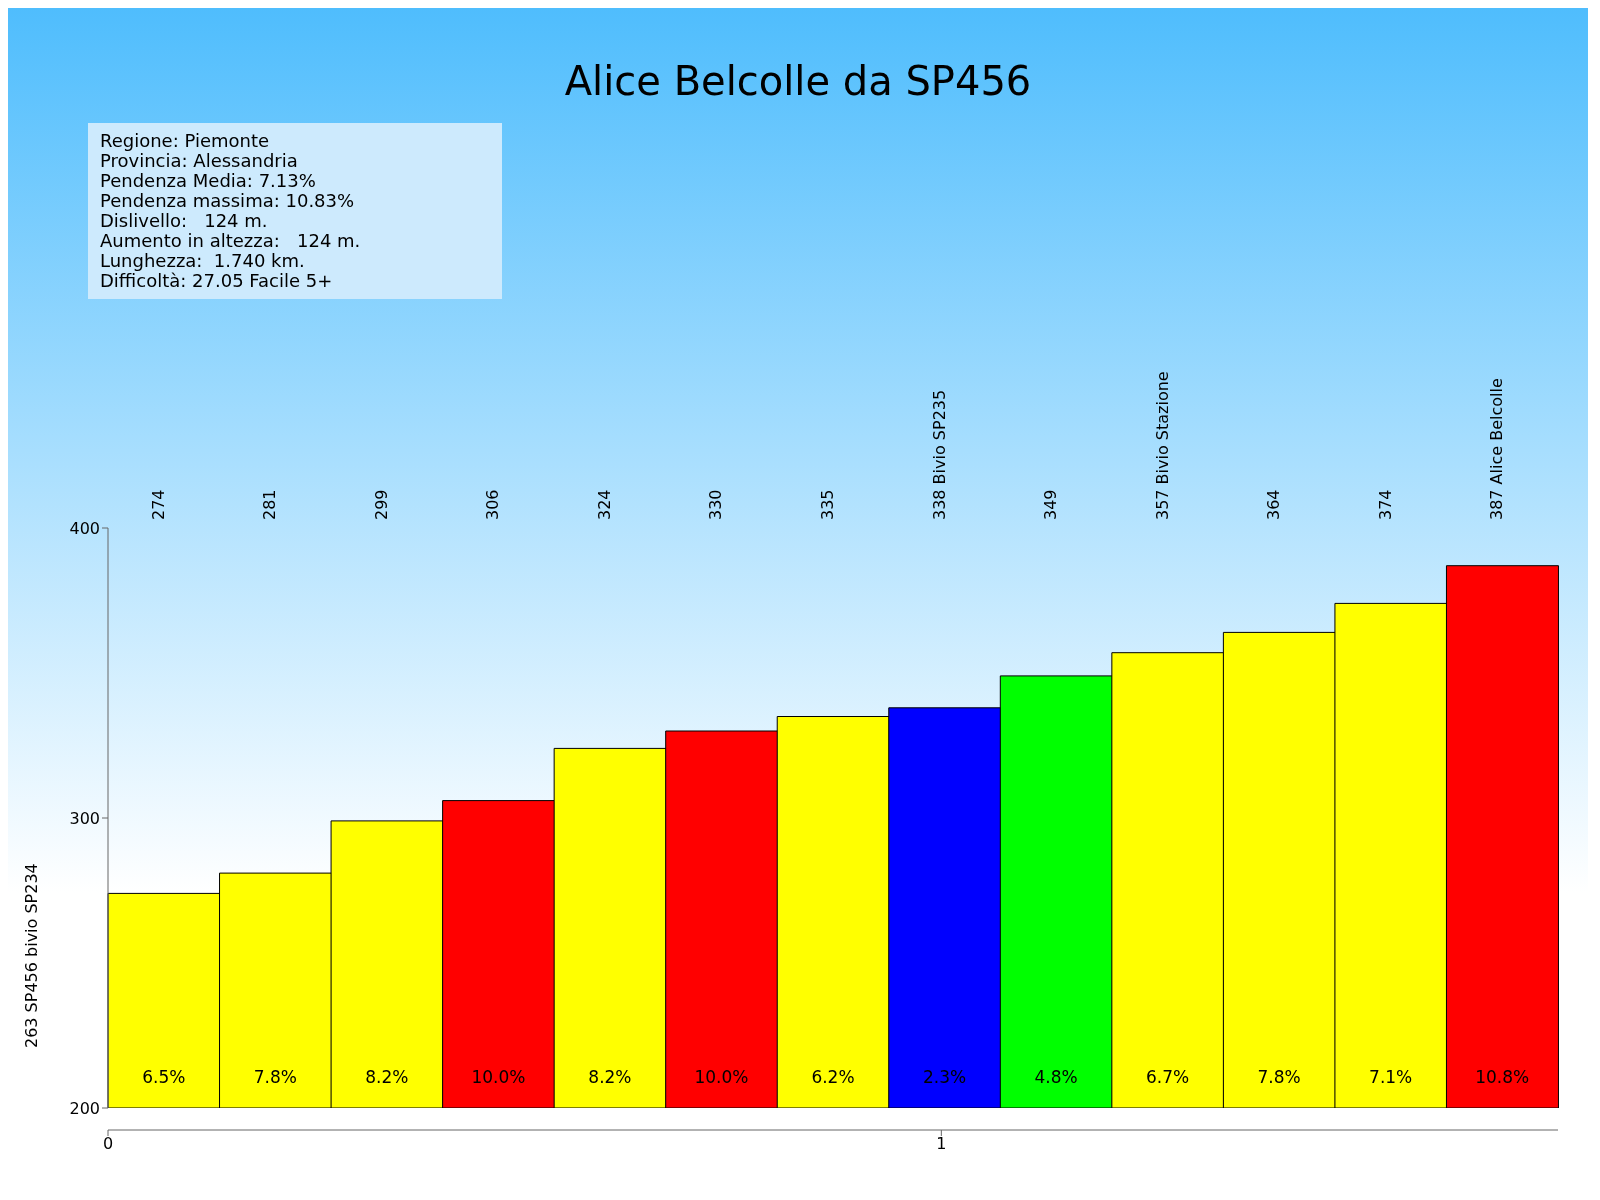 The width and height of the screenshot is (1600, 1200). Describe the element at coordinates (158, 504) in the screenshot. I see `x-tick-label: 274` at that location.